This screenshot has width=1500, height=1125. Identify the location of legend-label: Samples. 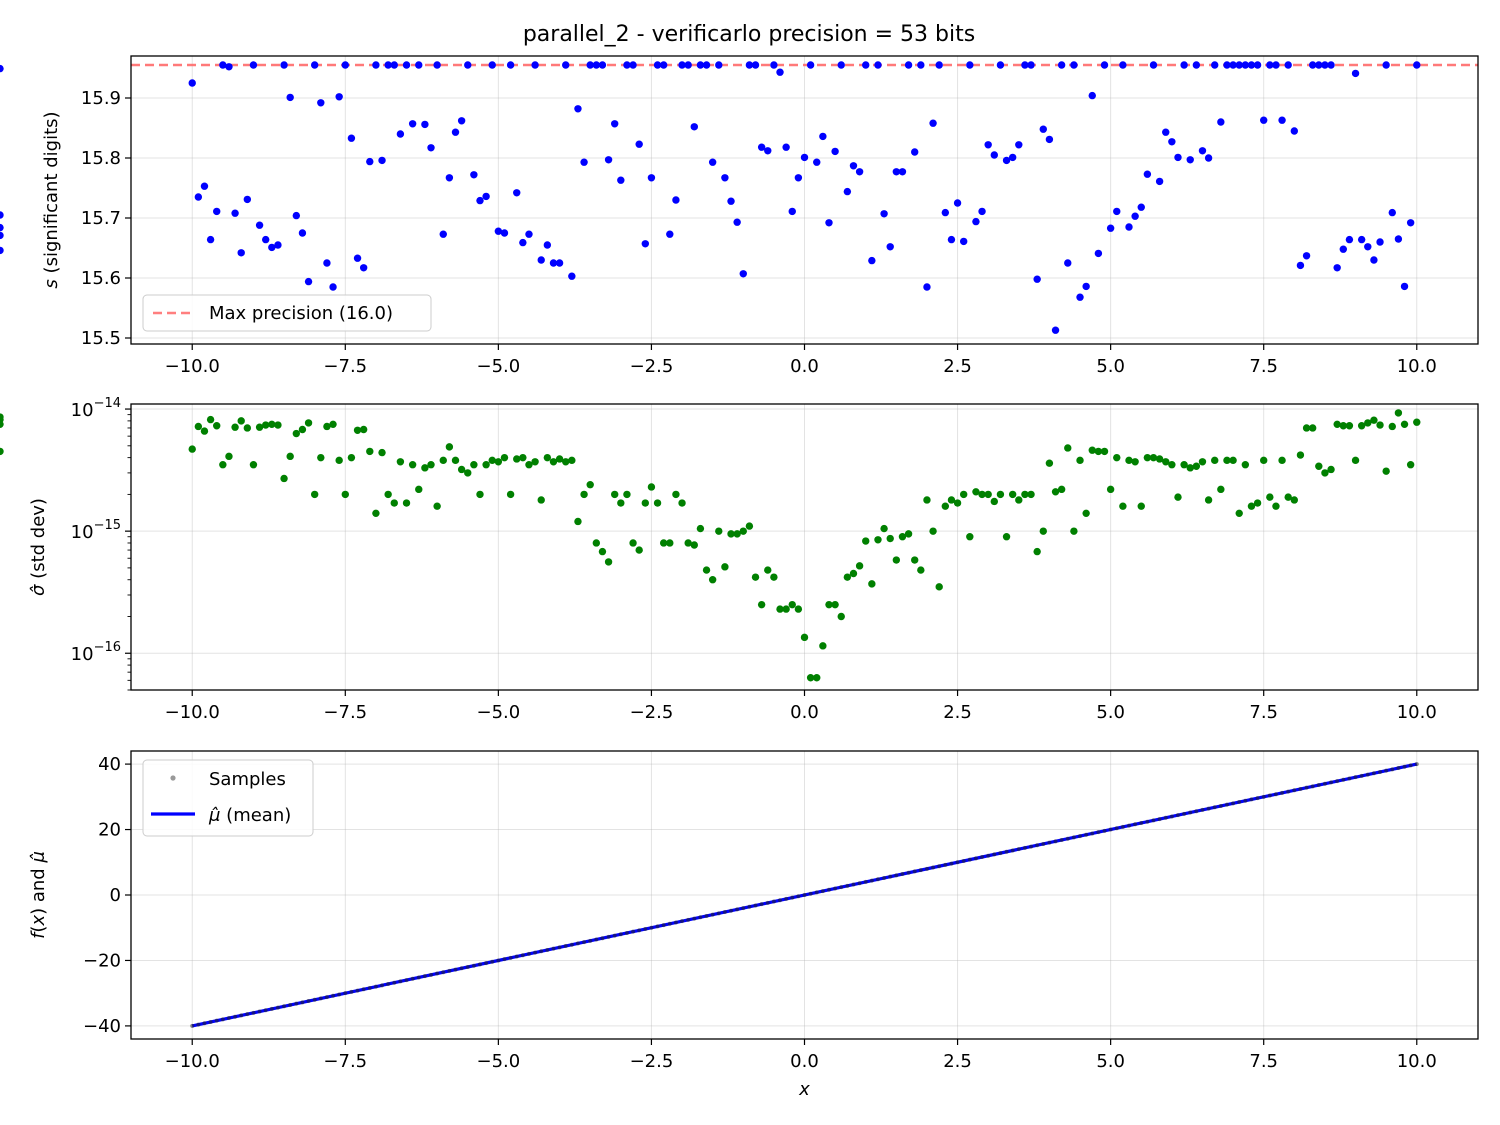
(247, 779).